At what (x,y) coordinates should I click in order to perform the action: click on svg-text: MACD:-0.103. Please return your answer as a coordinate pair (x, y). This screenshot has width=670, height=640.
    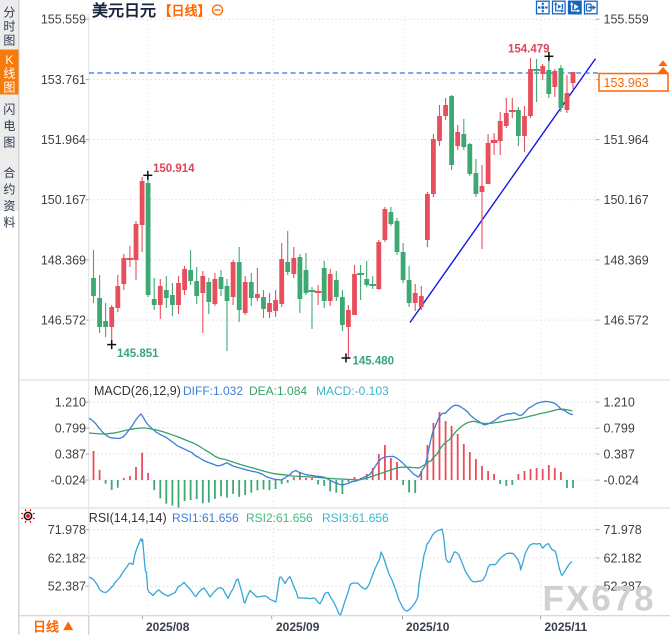
    Looking at the image, I should click on (352, 391).